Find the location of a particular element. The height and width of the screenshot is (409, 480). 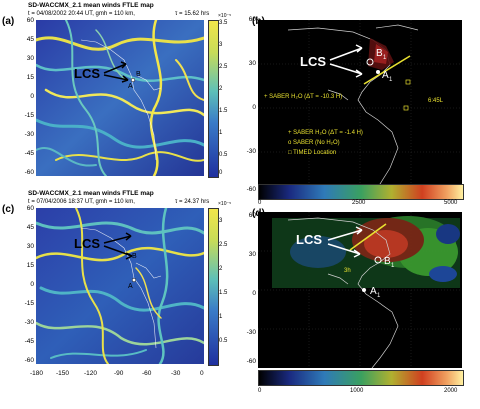

panel-a-tau: τ = 15.62 hrs is located at coordinates (192, 14).